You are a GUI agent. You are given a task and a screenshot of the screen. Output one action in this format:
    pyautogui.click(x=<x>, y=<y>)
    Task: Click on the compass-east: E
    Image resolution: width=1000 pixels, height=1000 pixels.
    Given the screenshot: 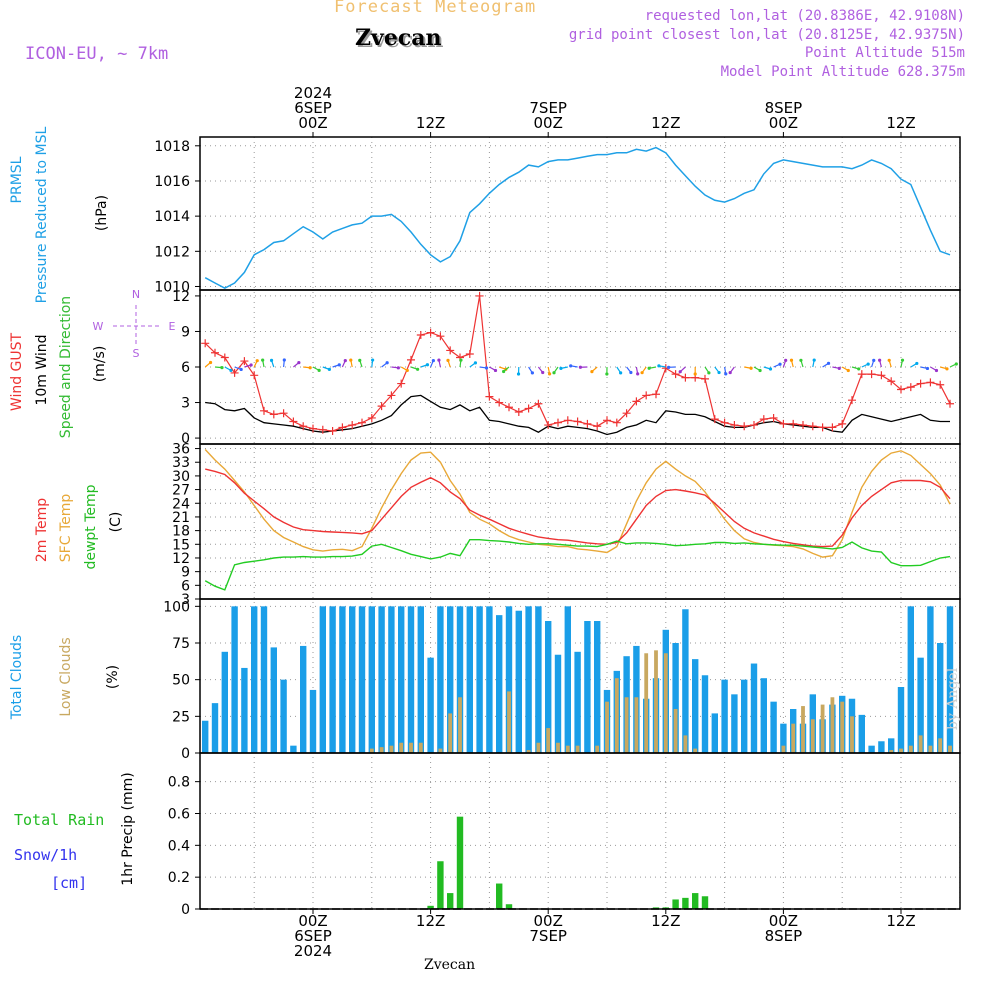 What is the action you would take?
    pyautogui.click(x=172, y=326)
    